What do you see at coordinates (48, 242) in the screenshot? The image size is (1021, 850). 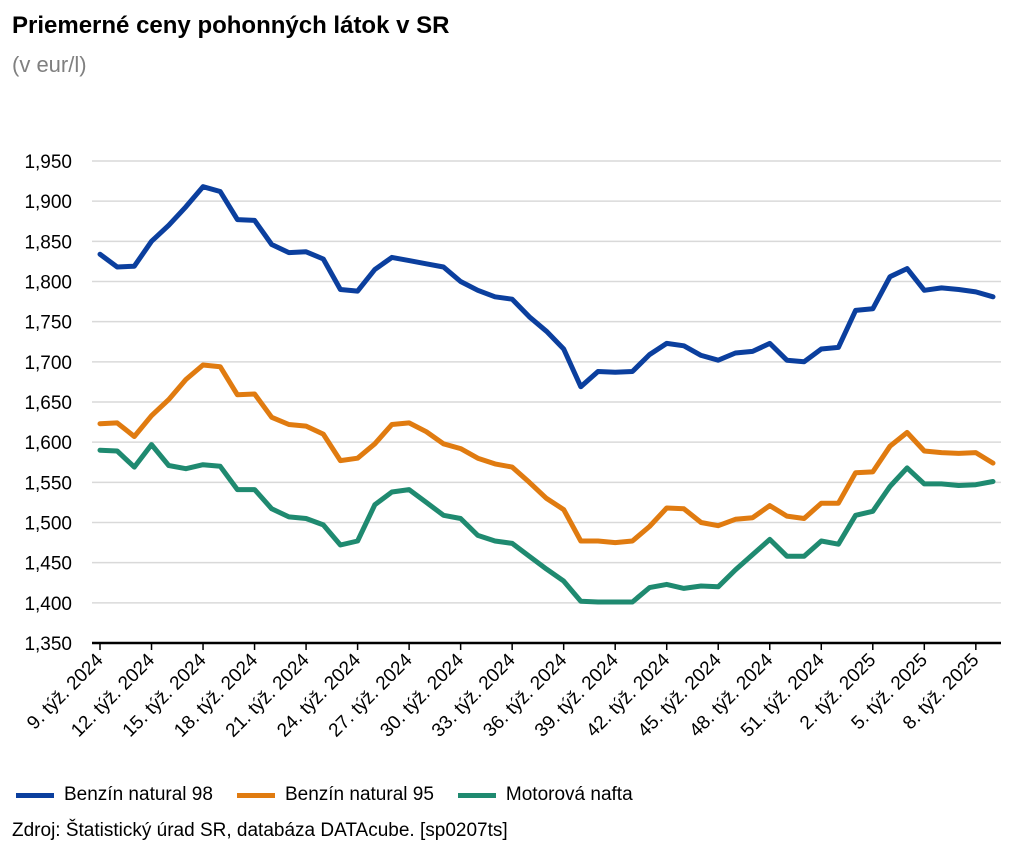 I see `y-tick-label: 1,850` at bounding box center [48, 242].